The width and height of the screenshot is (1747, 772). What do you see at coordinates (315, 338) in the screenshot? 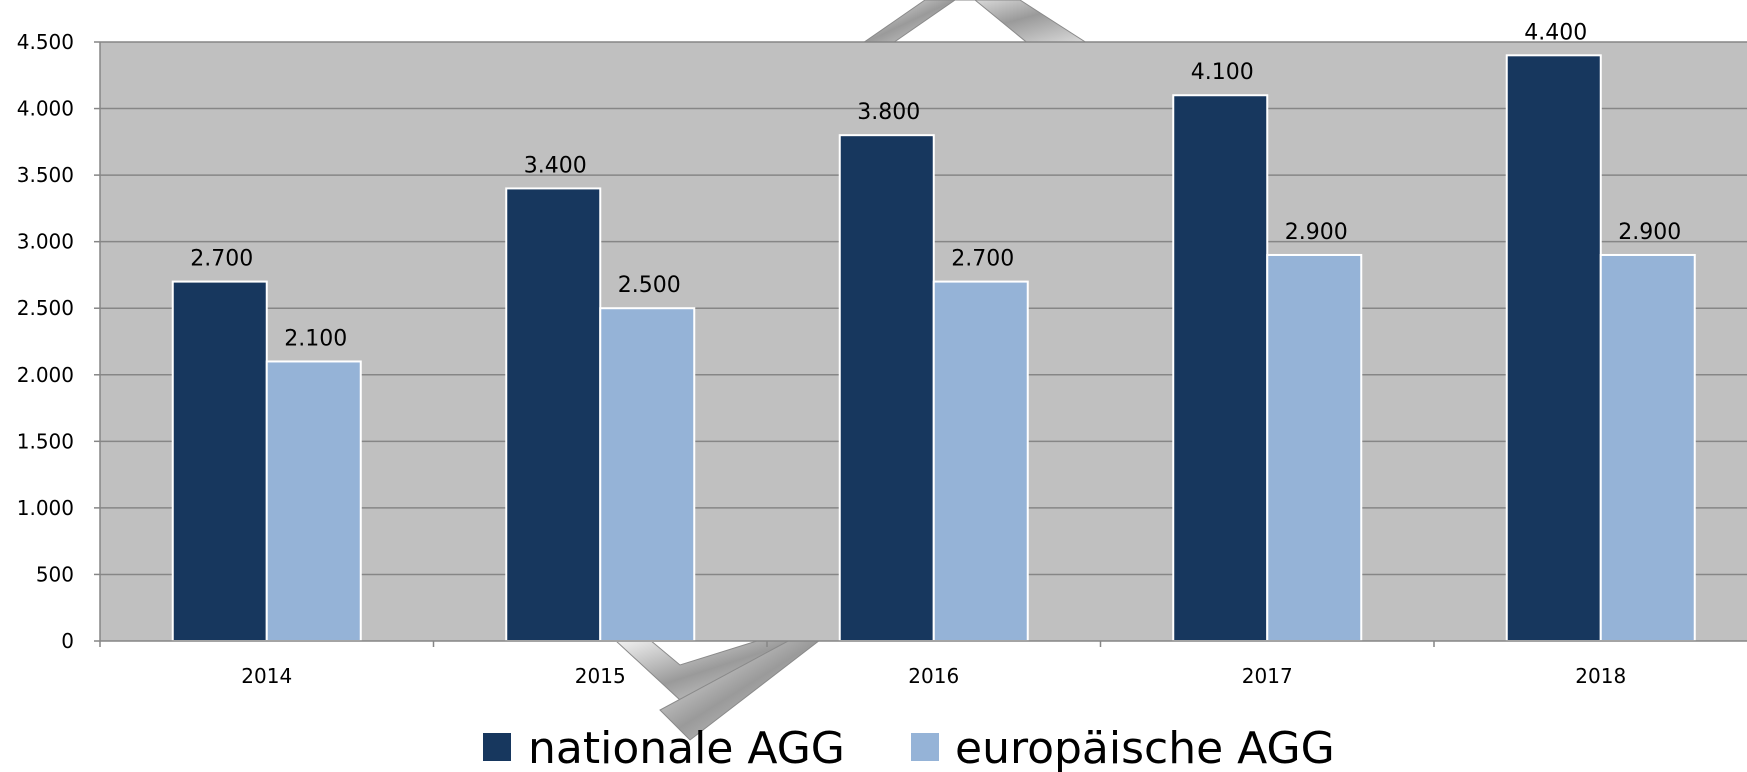
I see `data-label: 2.100` at bounding box center [315, 338].